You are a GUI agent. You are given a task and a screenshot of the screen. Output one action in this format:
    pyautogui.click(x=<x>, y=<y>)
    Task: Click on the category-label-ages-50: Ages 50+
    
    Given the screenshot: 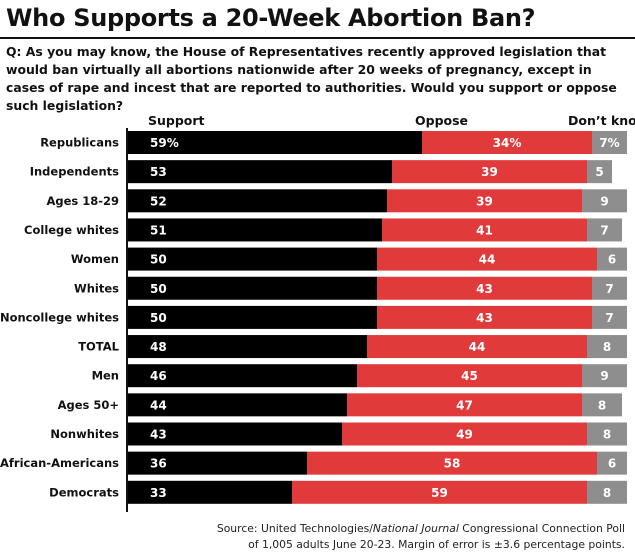 What is the action you would take?
    pyautogui.click(x=88, y=405)
    